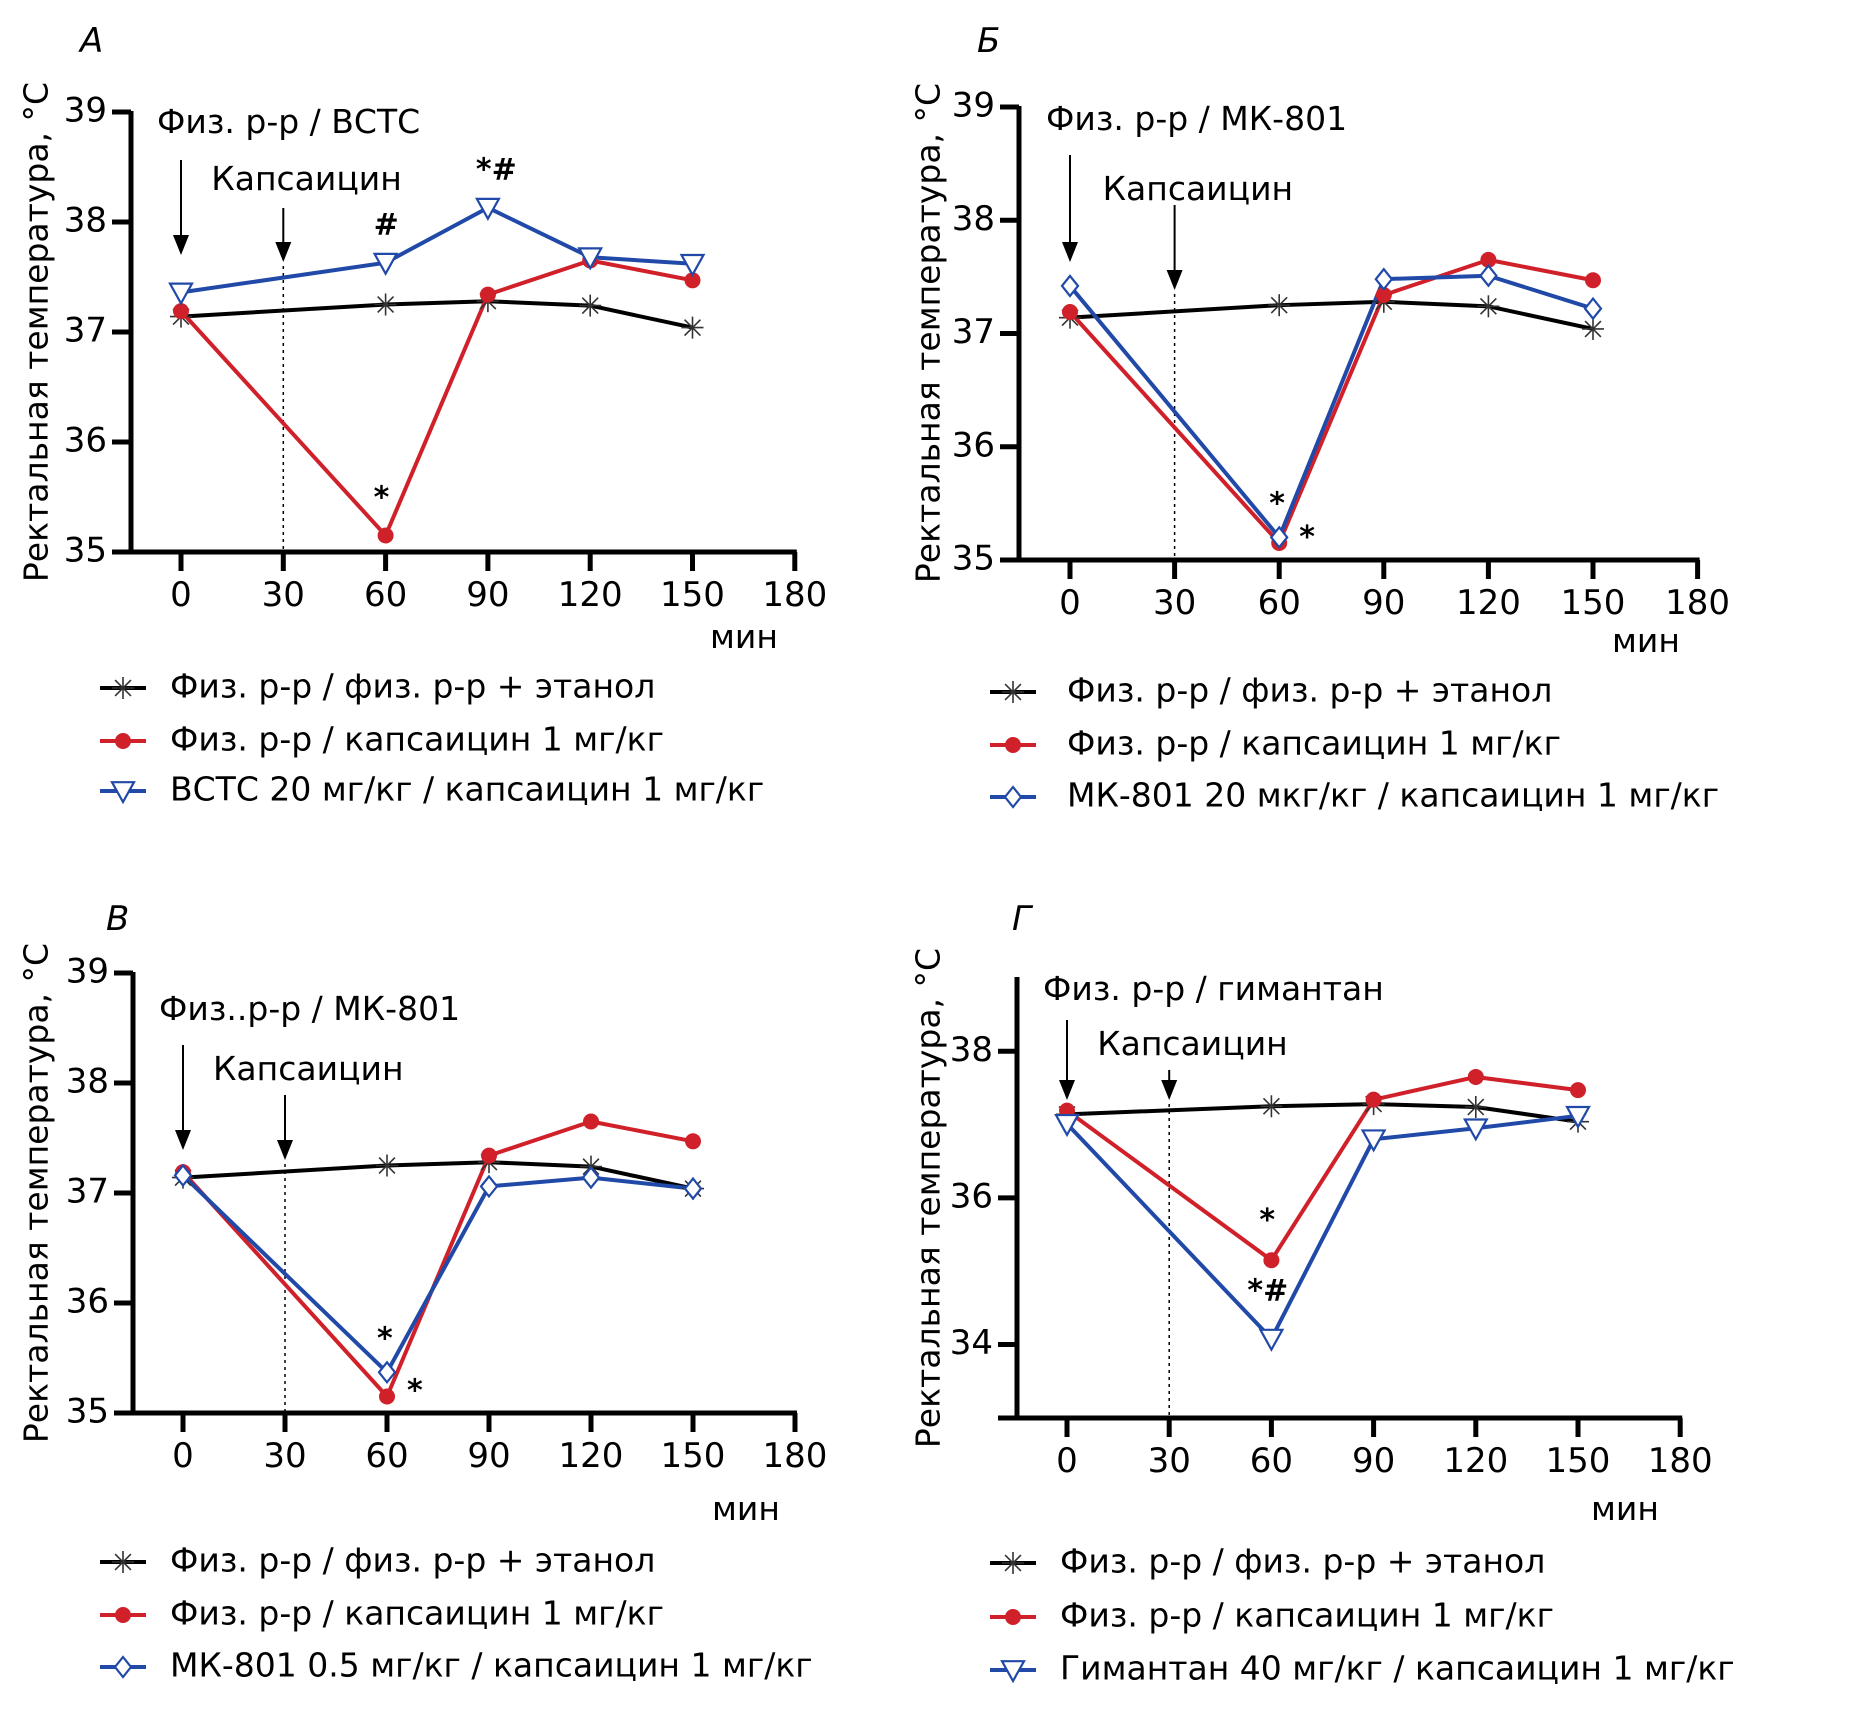 This screenshot has height=1726, width=1850. What do you see at coordinates (988, 41) in the screenshot?
I see `panel-letter: Б` at bounding box center [988, 41].